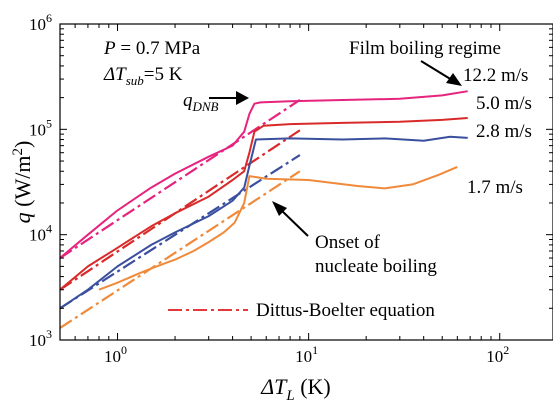 The image size is (553, 400). Describe the element at coordinates (495, 75) in the screenshot. I see `series-label: 12.2 m/s` at that location.